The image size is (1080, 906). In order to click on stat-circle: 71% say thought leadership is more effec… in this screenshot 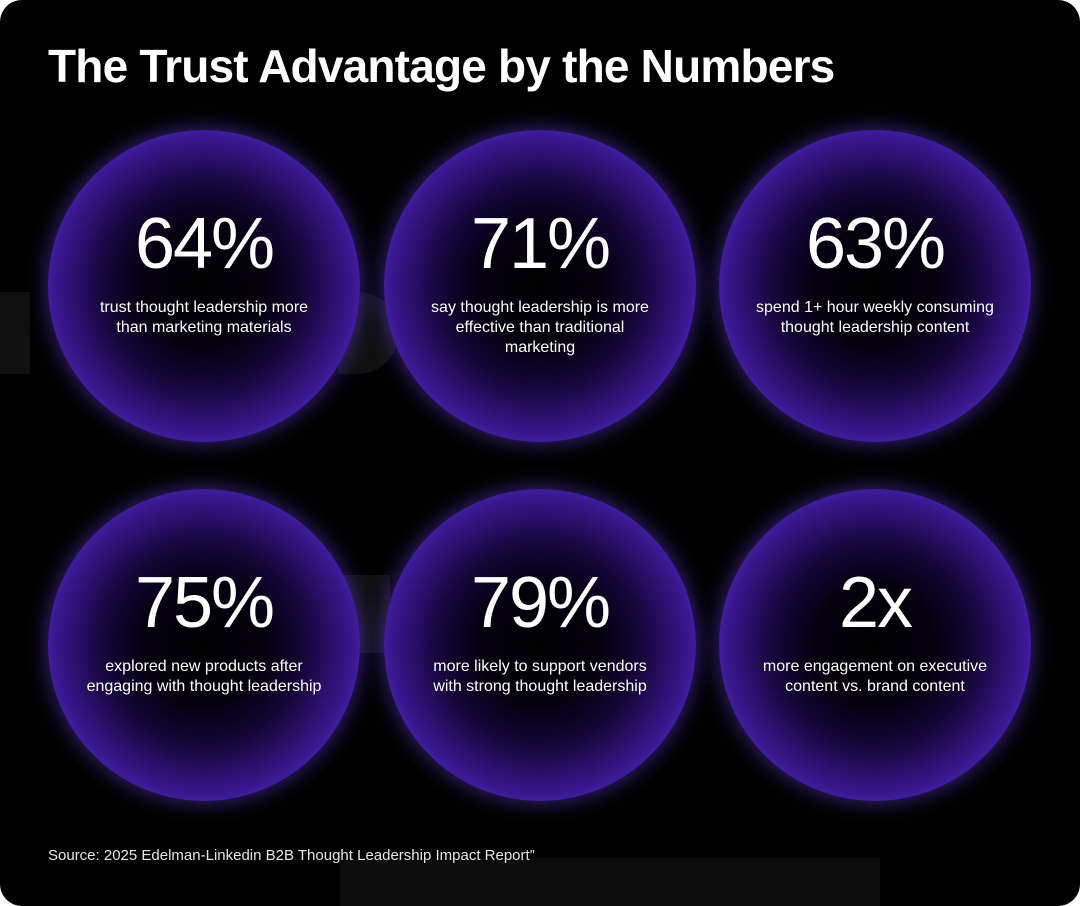, I will do `click(540, 286)`.